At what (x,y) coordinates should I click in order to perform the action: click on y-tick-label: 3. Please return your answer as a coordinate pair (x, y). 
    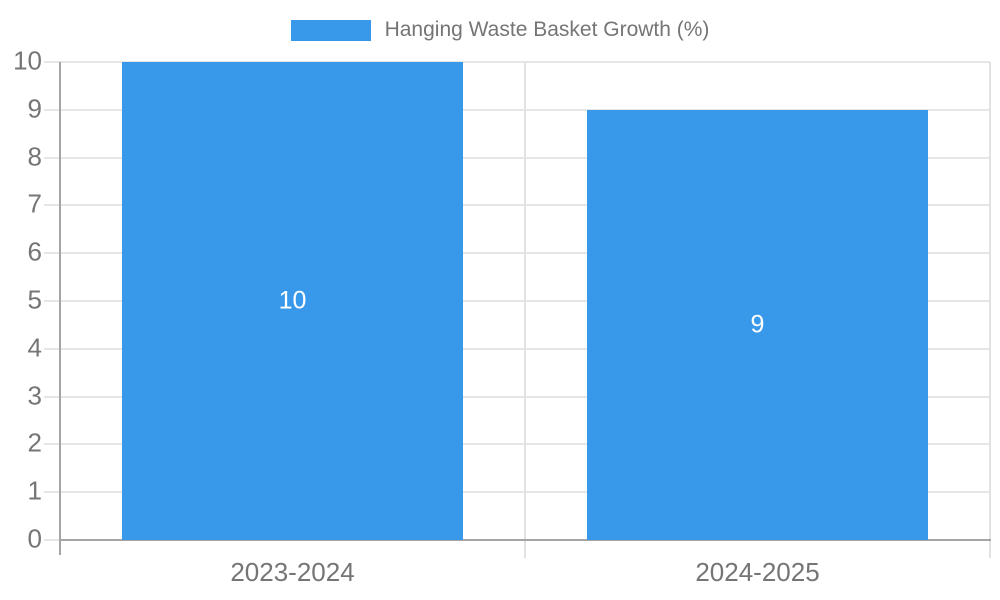
    Looking at the image, I should click on (34, 394).